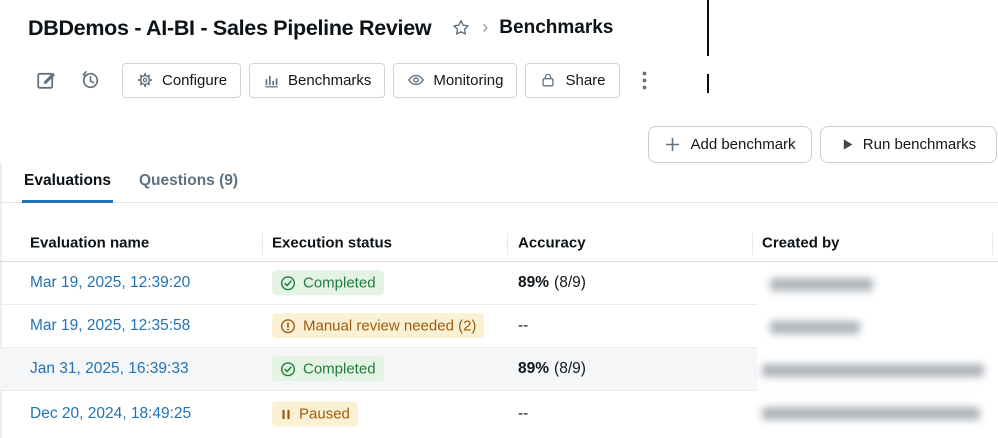 The image size is (998, 438). What do you see at coordinates (110, 282) in the screenshot?
I see `evaluation-link: Mar 19, 2025, 12:39:20` at bounding box center [110, 282].